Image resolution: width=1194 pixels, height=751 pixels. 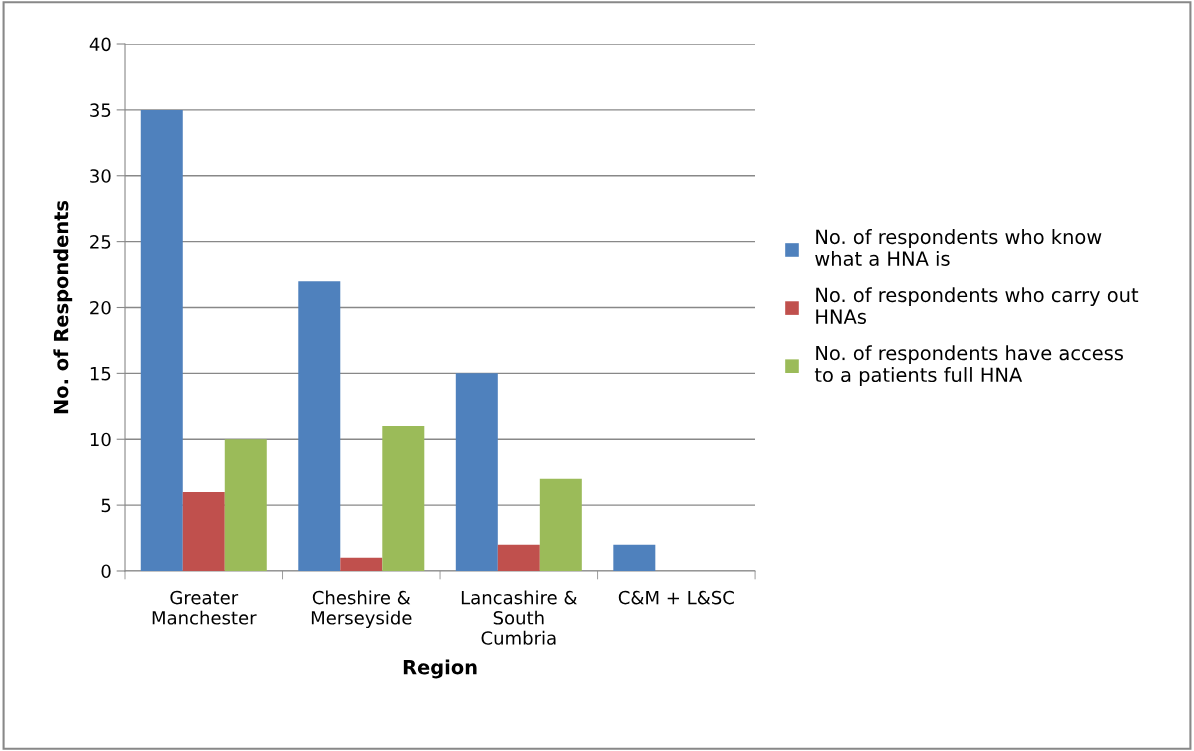 I want to click on y-tick-label: 0, so click(x=106, y=571).